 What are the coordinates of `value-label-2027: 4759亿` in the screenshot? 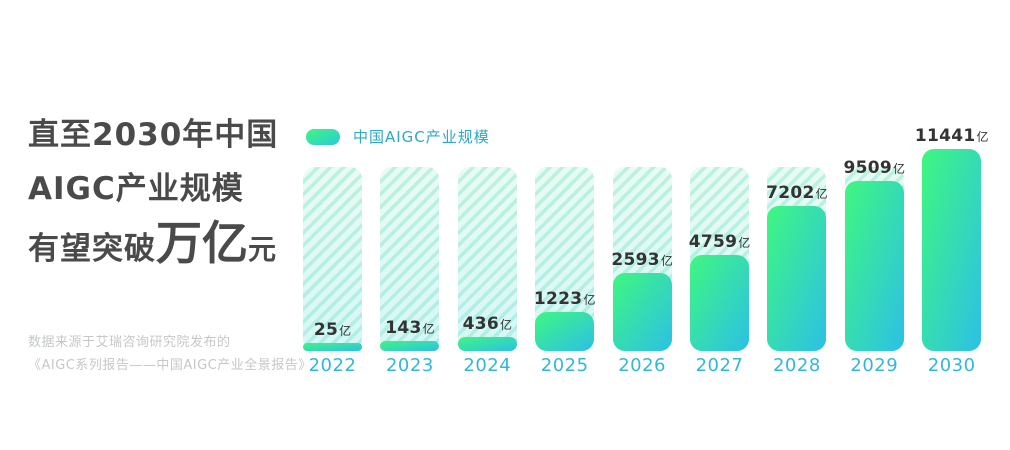 It's located at (719, 242).